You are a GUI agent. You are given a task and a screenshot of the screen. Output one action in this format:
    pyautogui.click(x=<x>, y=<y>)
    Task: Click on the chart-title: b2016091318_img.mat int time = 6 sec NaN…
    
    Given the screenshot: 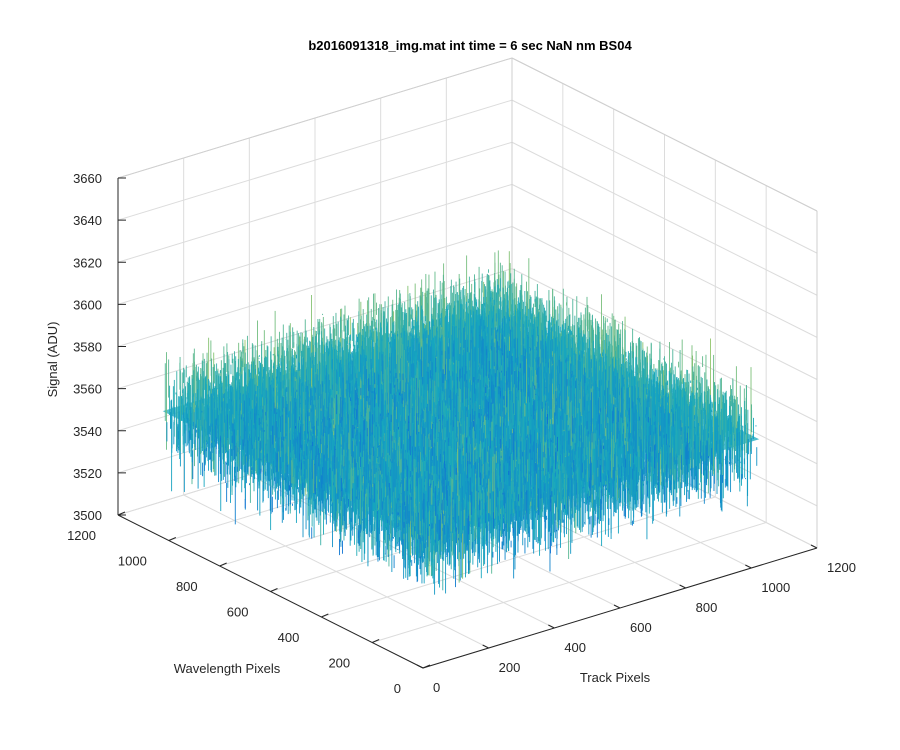 What is the action you would take?
    pyautogui.click(x=470, y=45)
    